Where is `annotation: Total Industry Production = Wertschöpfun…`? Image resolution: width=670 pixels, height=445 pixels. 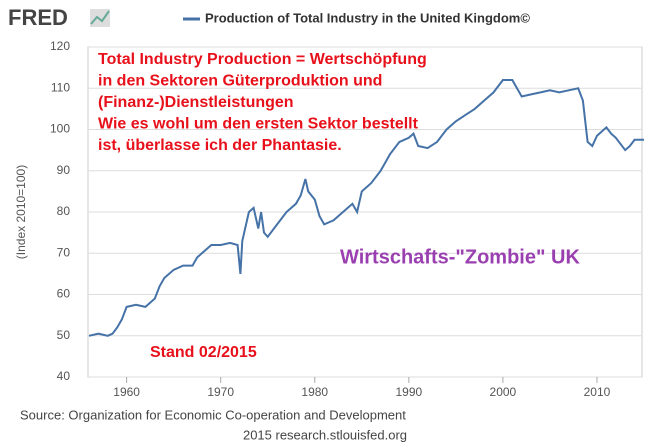 annotation: Total Industry Production = Wertschöpfun… is located at coordinates (262, 59).